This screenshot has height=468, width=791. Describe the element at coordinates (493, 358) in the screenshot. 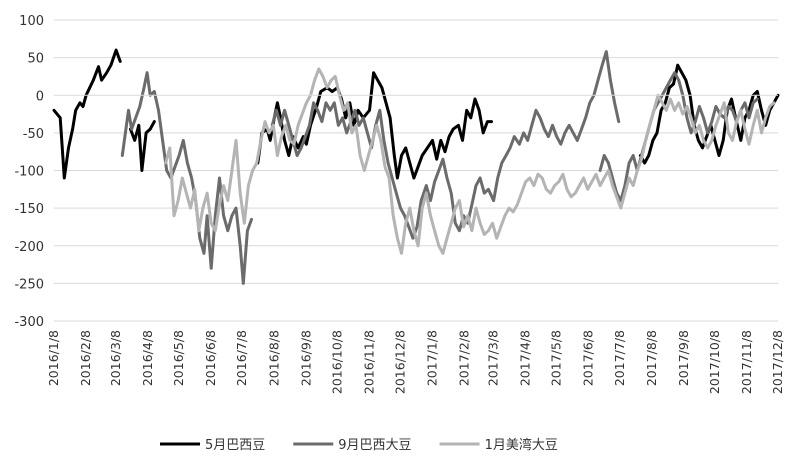

I see `x-tick-label: 2017/3/8` at that location.